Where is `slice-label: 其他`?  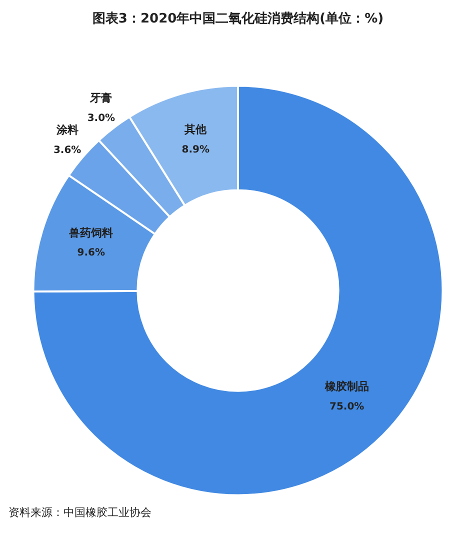
slice-label: 其他 is located at coordinates (196, 129).